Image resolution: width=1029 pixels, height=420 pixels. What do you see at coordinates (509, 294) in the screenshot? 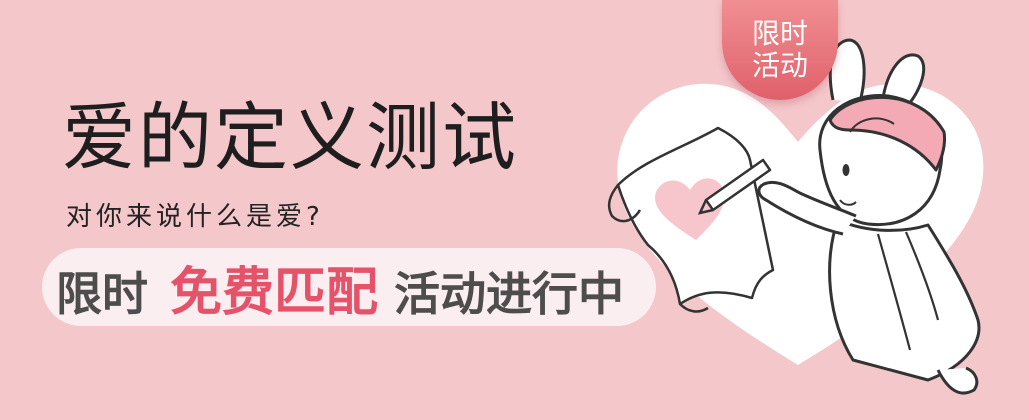
I see `promo-suffix: 活动进行中` at bounding box center [509, 294].